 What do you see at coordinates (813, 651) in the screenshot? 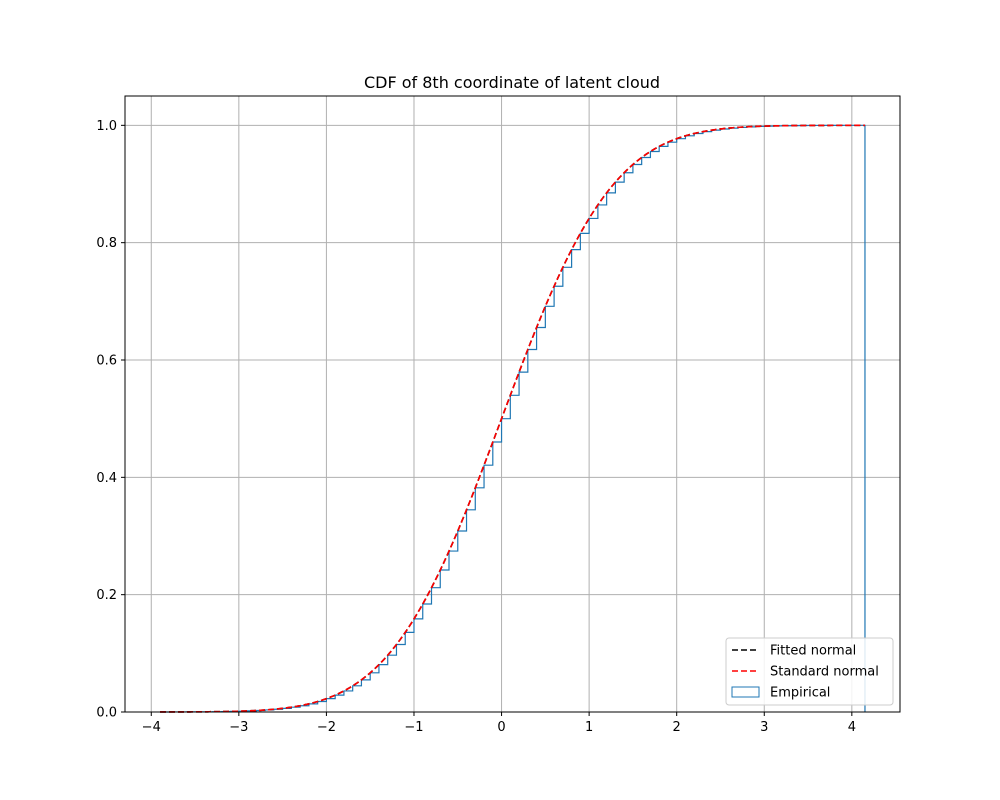
I see `legend-label: Fitted normal` at bounding box center [813, 651].